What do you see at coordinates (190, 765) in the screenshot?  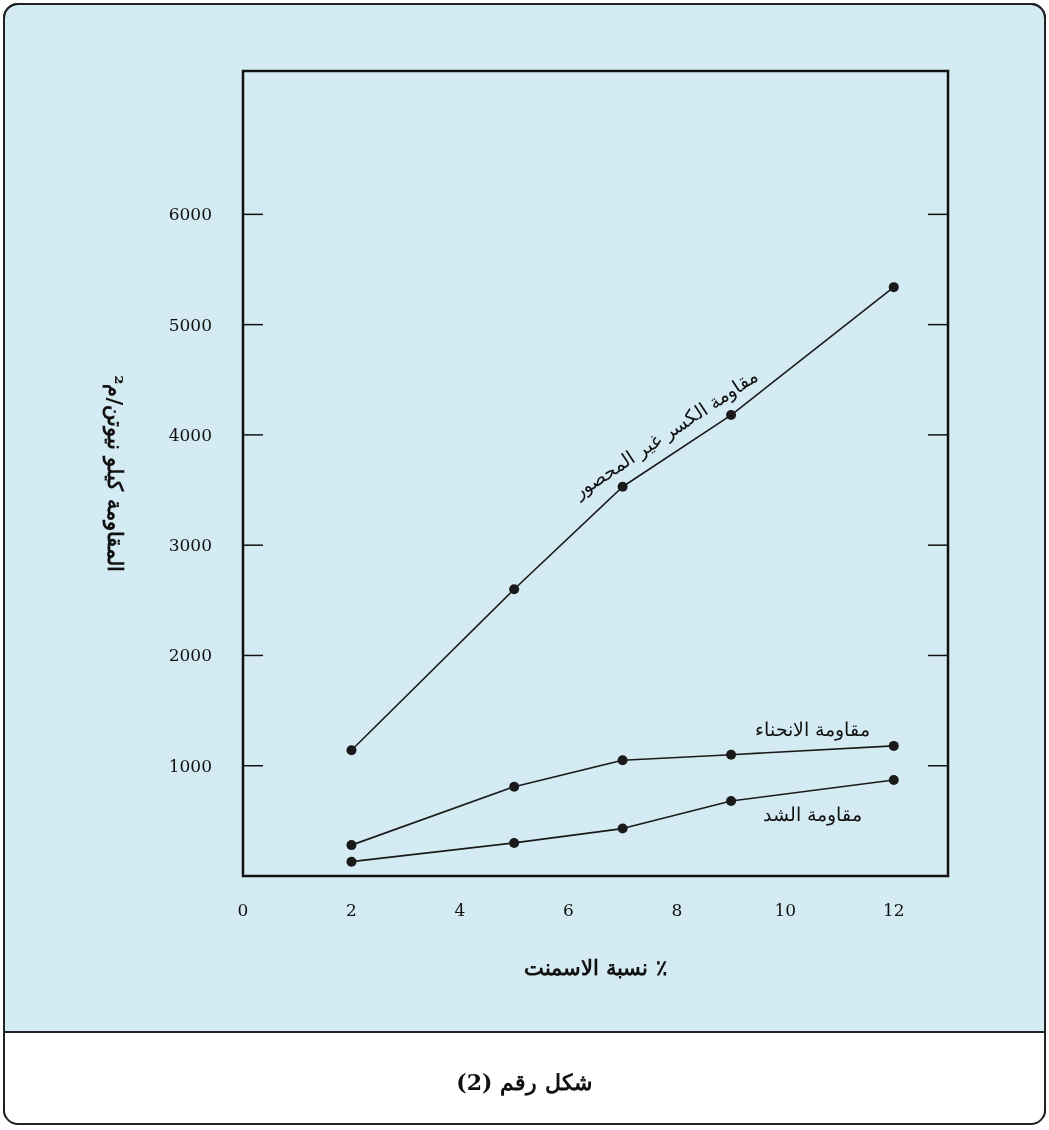 I see `y-tick-label: 1000` at bounding box center [190, 765].